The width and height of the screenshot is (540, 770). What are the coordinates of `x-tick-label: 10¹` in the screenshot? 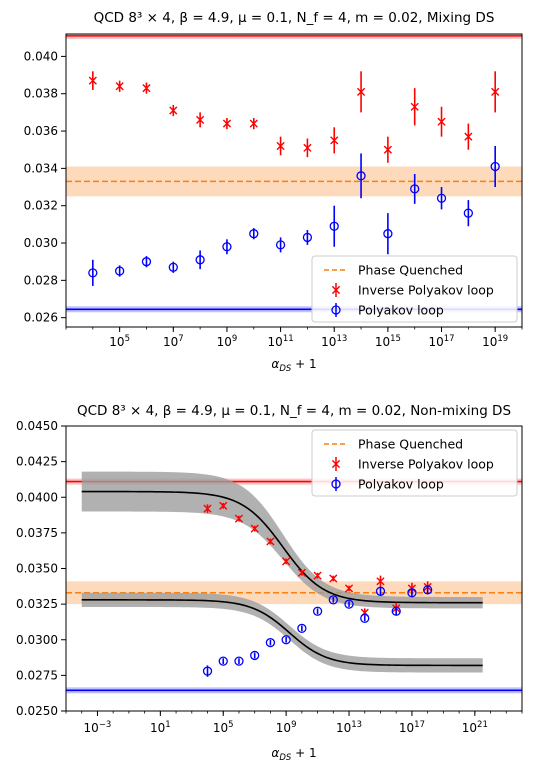 It's located at (160, 727).